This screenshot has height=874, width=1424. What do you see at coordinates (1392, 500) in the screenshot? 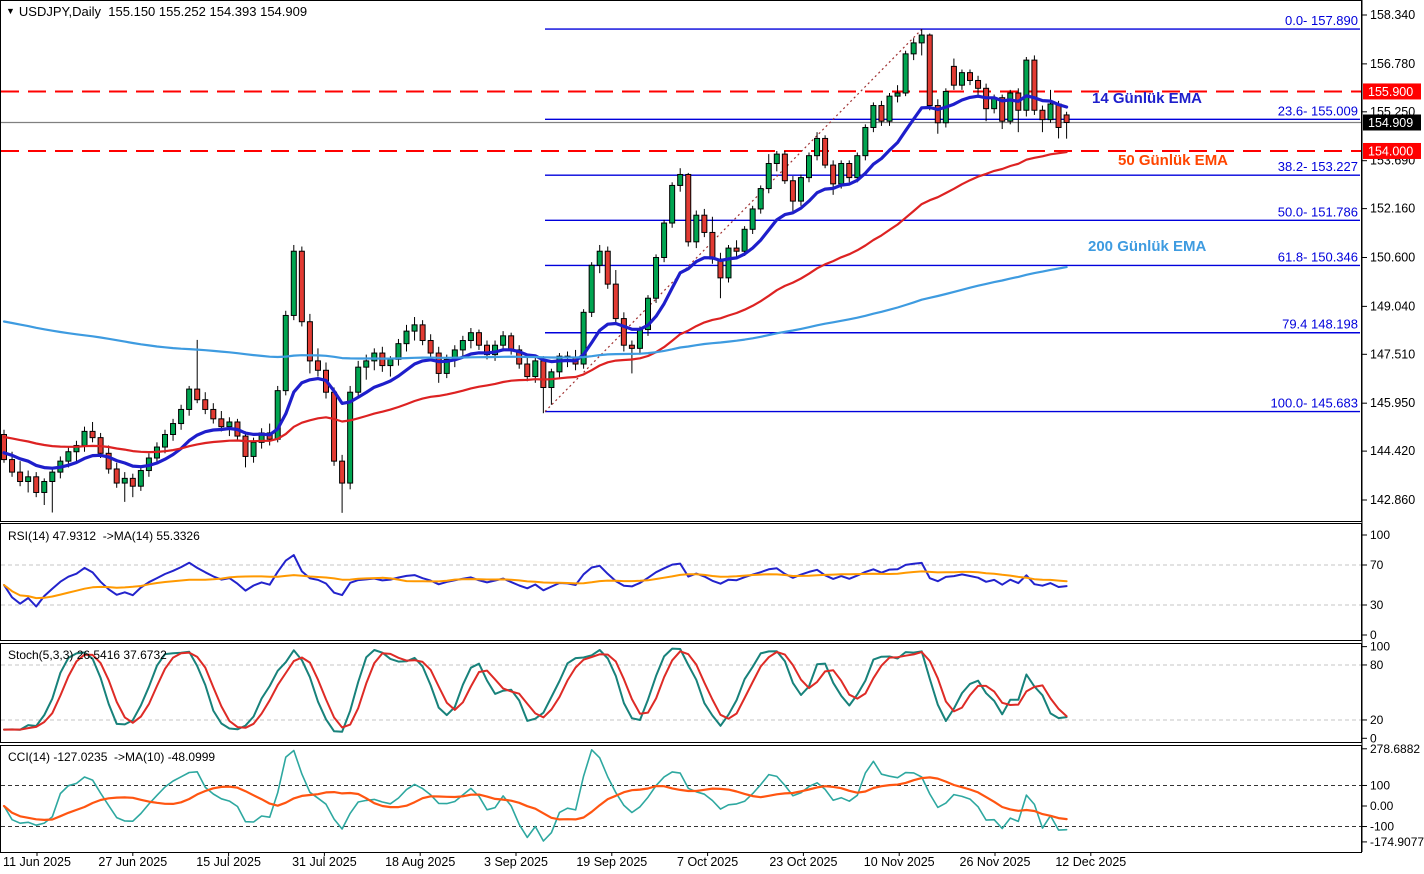
I see `price-tick-label: 142.860` at bounding box center [1392, 500].